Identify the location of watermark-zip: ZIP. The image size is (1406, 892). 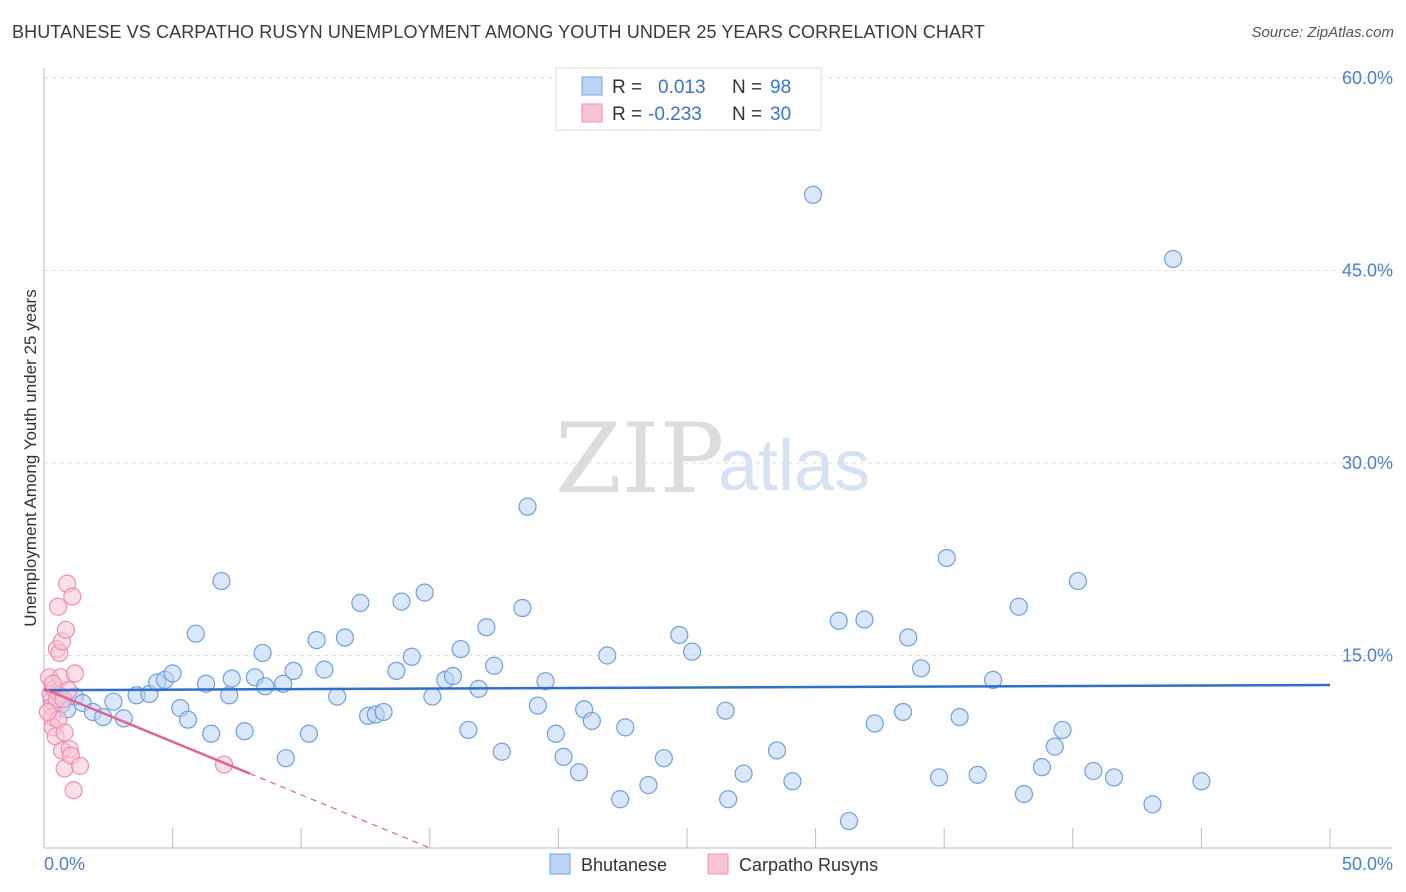
(639, 459).